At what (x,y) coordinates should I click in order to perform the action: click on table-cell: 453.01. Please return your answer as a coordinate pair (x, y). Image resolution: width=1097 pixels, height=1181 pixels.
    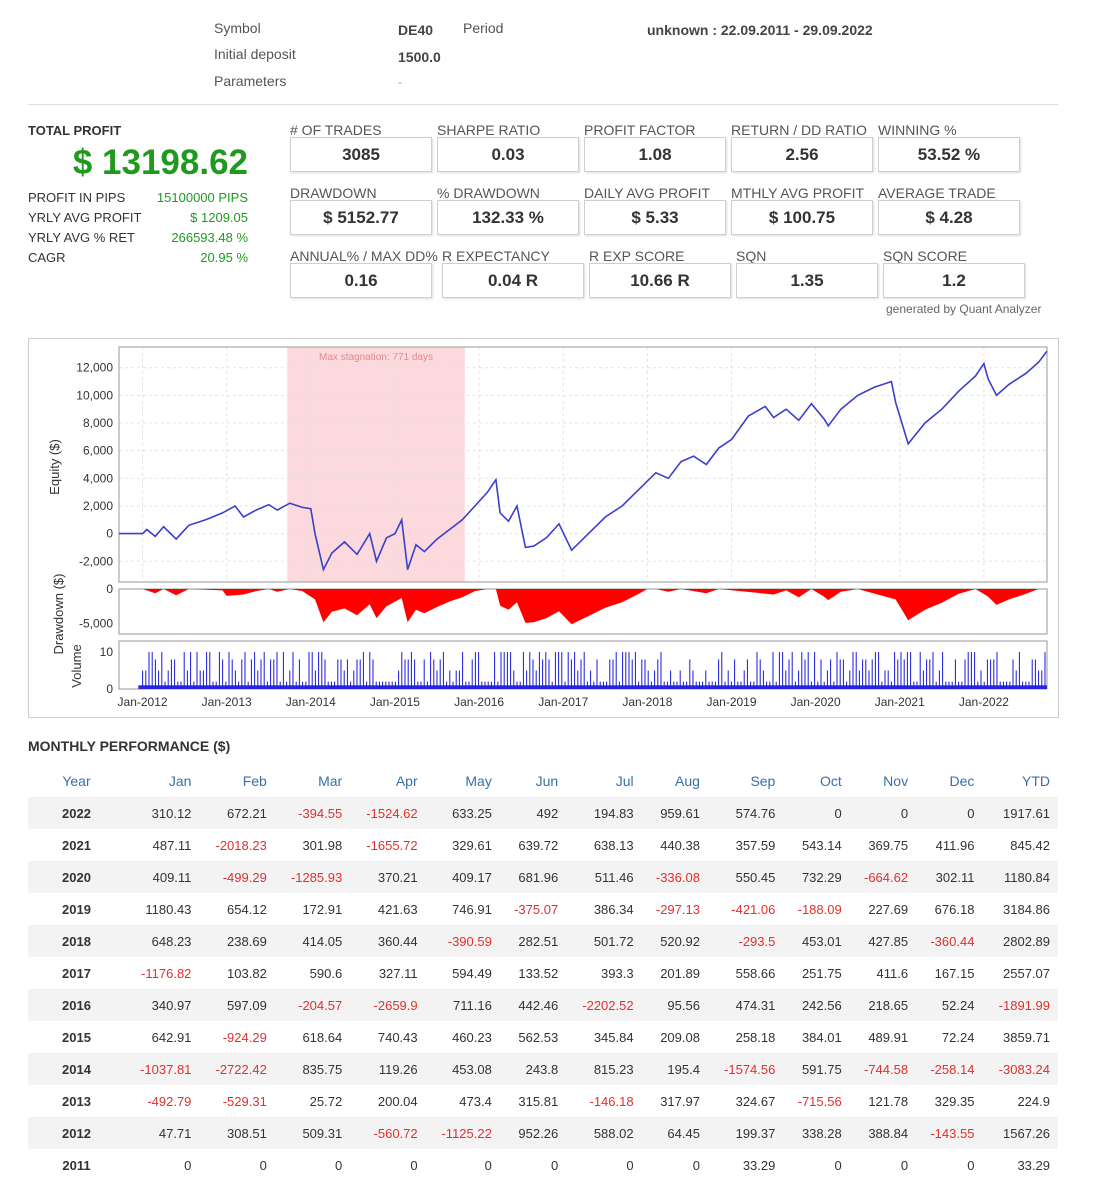
    Looking at the image, I should click on (816, 941).